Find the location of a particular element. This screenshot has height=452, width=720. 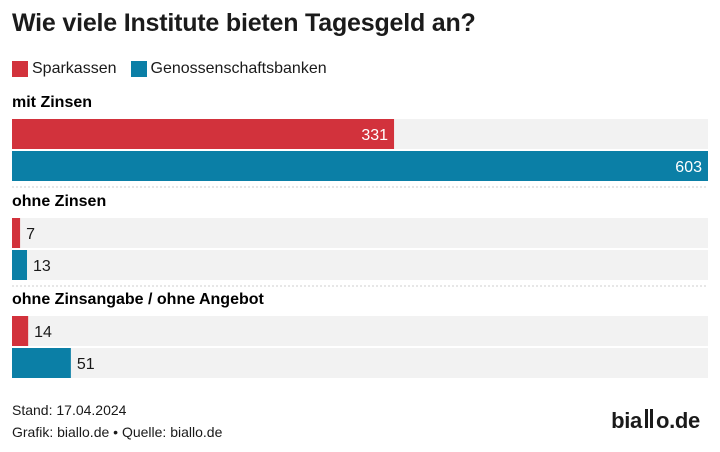

value-label: 14 is located at coordinates (43, 332).